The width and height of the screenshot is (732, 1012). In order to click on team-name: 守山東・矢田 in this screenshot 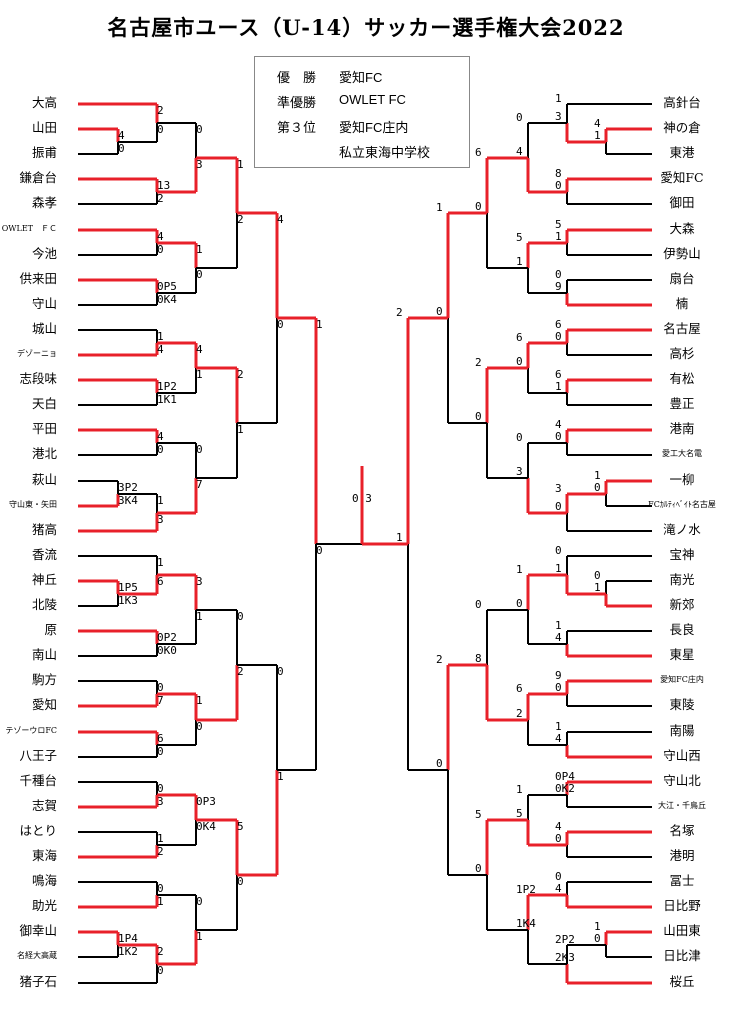, I will do `click(33, 504)`.